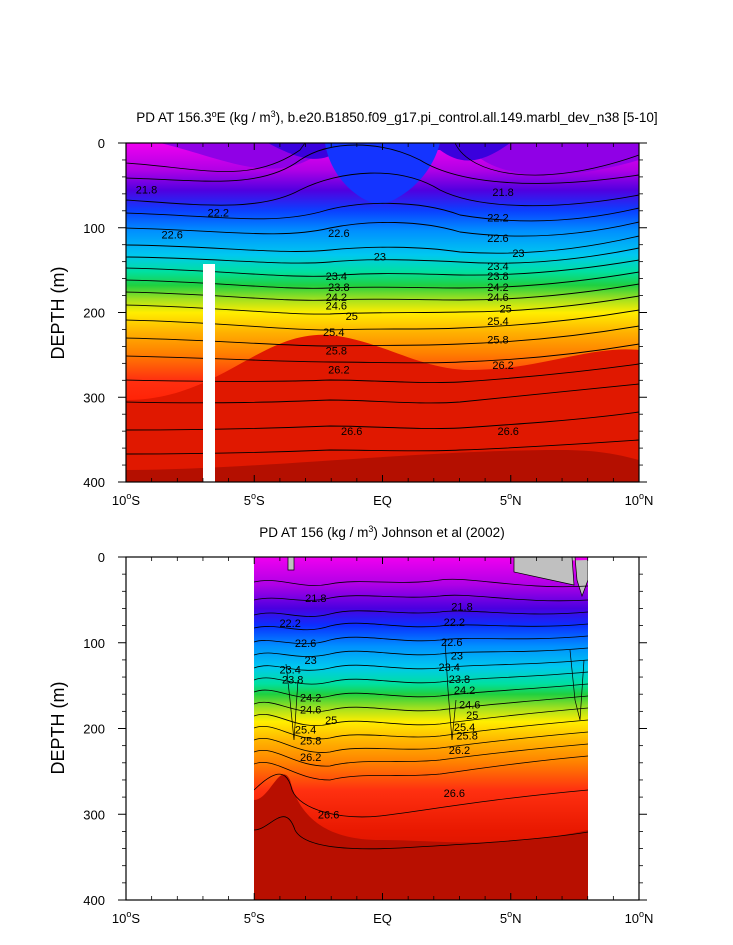  Describe the element at coordinates (435, 690) in the screenshot. I see `contour-lines-spikes` at that location.